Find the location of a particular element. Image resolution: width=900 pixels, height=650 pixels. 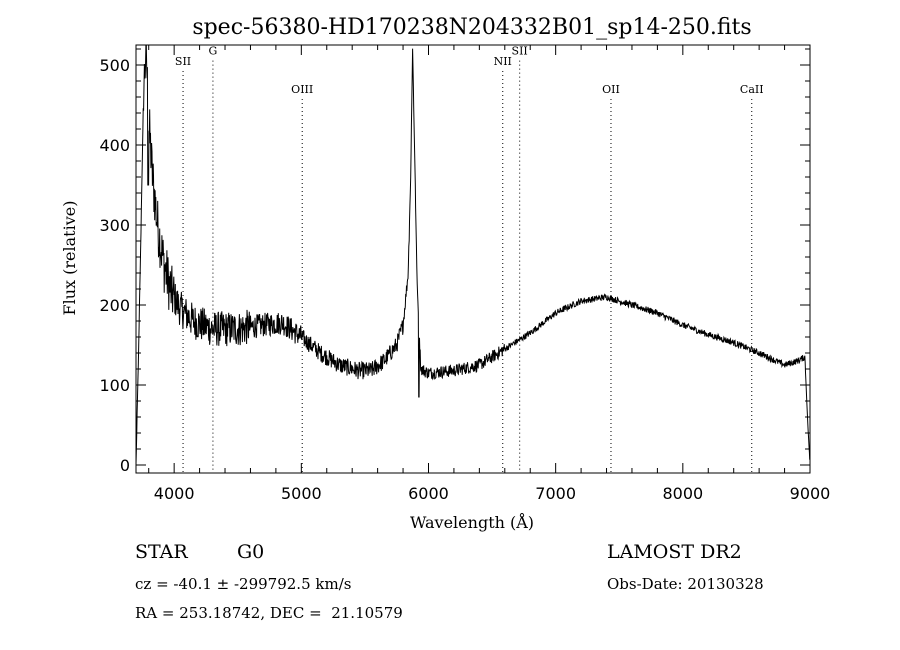

x-tick-label: 7000 is located at coordinates (555, 493).